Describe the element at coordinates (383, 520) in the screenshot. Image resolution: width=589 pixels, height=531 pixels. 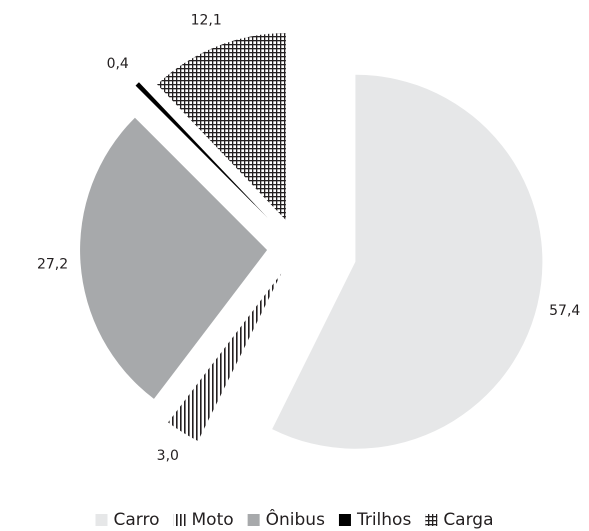
I see `legend-label: Trilhos` at that location.